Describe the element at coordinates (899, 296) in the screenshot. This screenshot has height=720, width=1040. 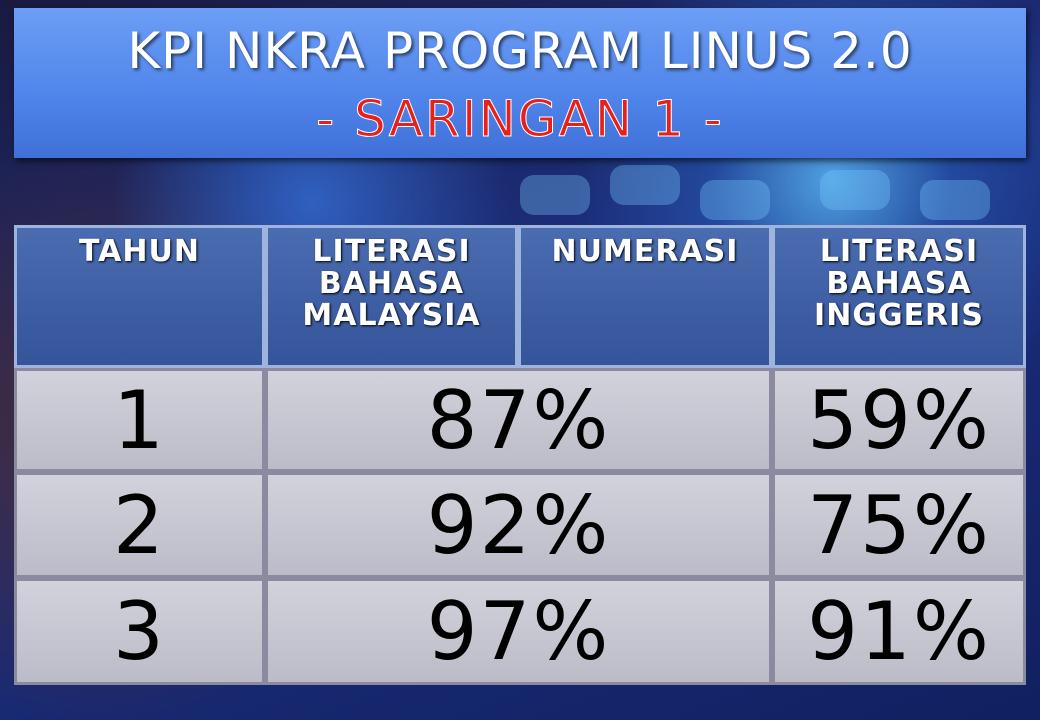
I see `column-header: LITERASI BAHASA INGGERIS` at that location.